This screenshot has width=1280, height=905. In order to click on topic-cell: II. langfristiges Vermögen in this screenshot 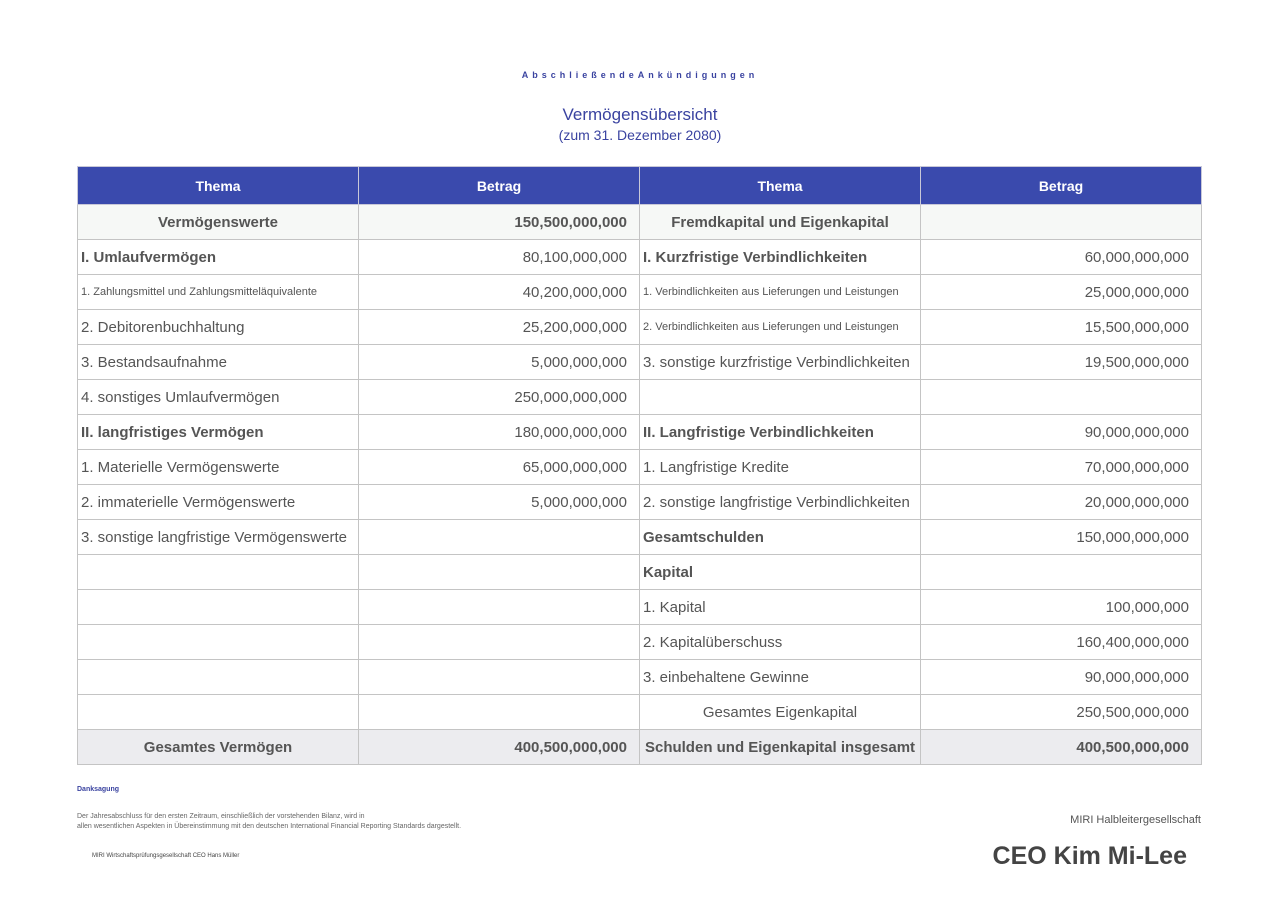, I will do `click(218, 432)`.